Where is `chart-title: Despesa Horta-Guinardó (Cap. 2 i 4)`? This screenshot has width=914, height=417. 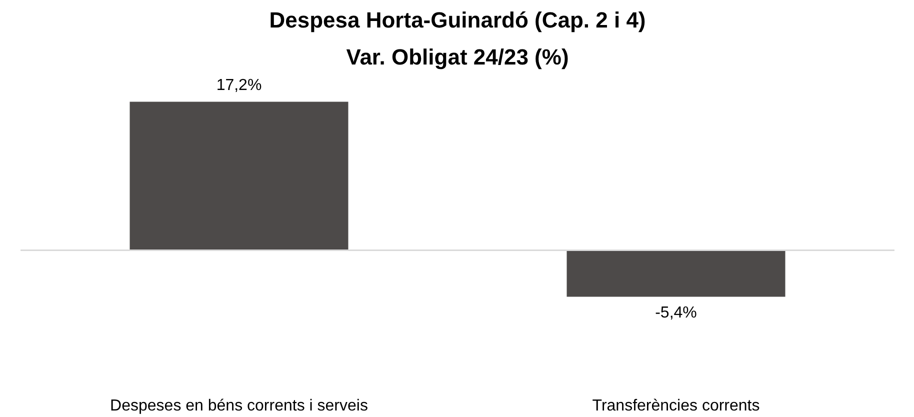 chart-title: Despesa Horta-Guinardó (Cap. 2 i 4) is located at coordinates (457, 20).